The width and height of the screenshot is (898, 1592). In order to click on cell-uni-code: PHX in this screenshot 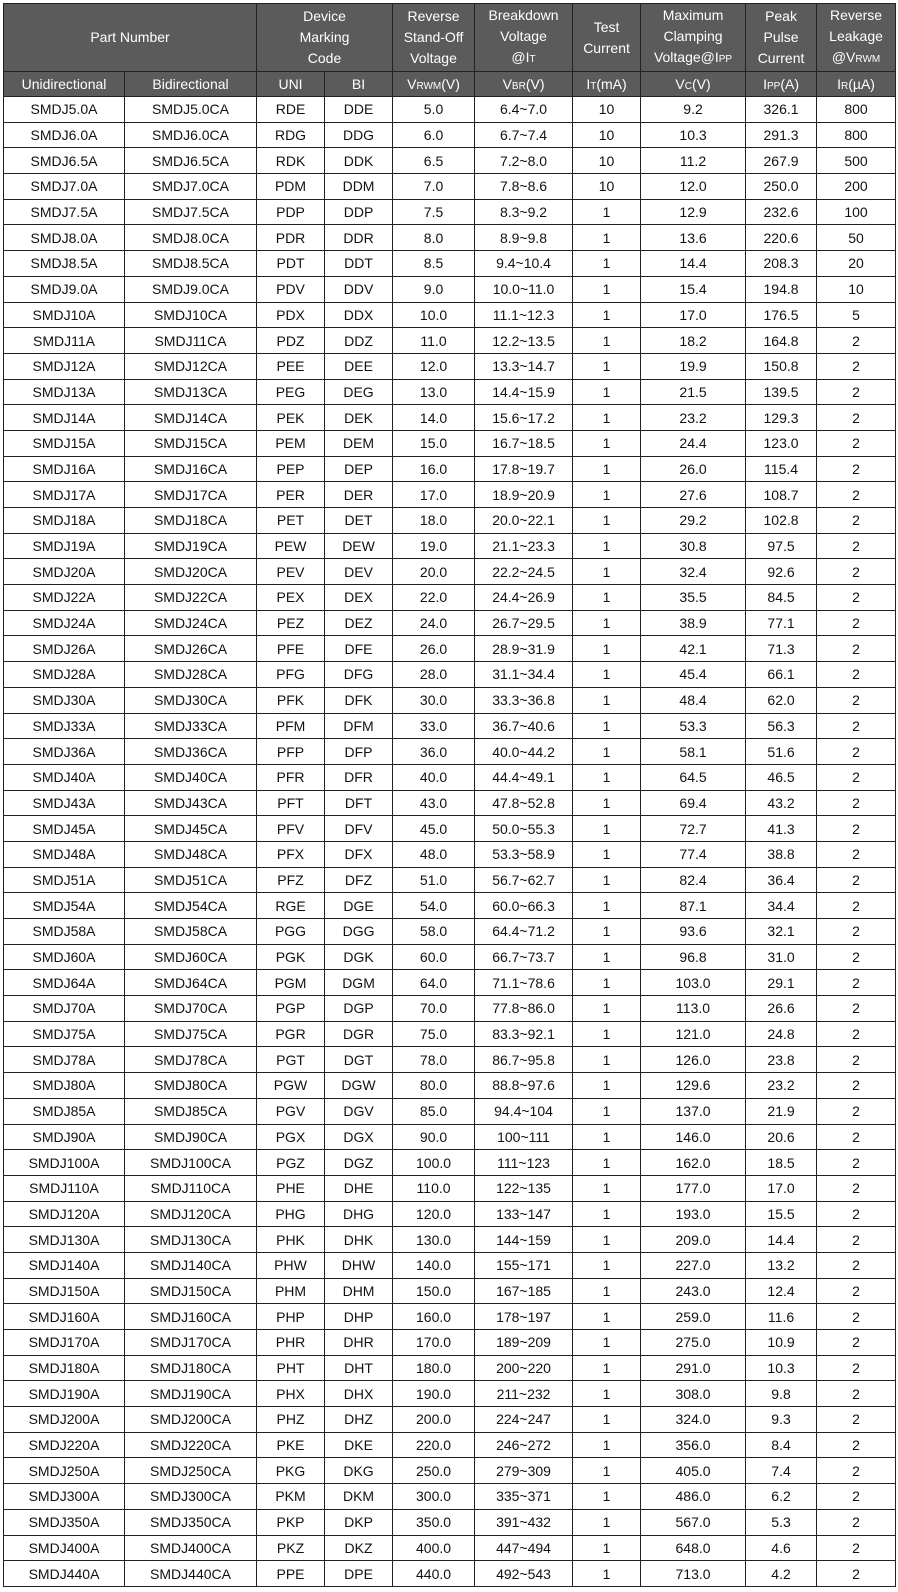, I will do `click(291, 1394)`.